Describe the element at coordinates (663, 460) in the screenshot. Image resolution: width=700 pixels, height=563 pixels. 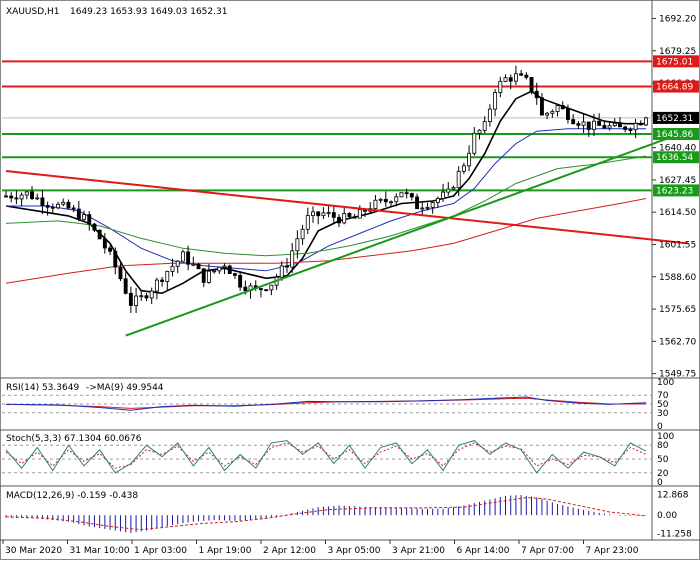
I see `indicator-tick-label: 50` at that location.